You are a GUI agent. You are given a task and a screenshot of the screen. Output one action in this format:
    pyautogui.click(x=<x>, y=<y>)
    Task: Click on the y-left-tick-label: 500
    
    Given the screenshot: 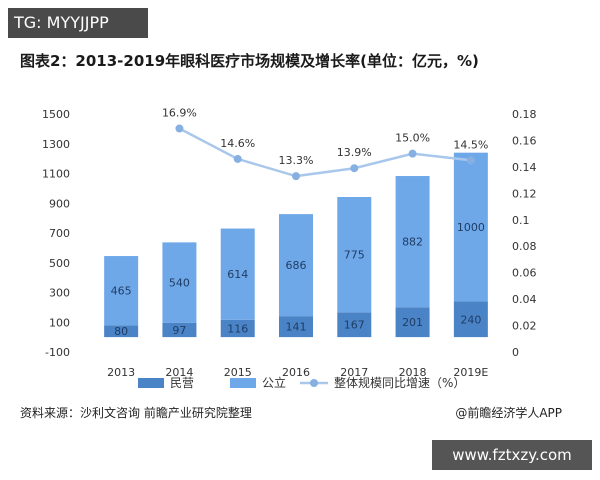 What is the action you would take?
    pyautogui.click(x=59, y=263)
    